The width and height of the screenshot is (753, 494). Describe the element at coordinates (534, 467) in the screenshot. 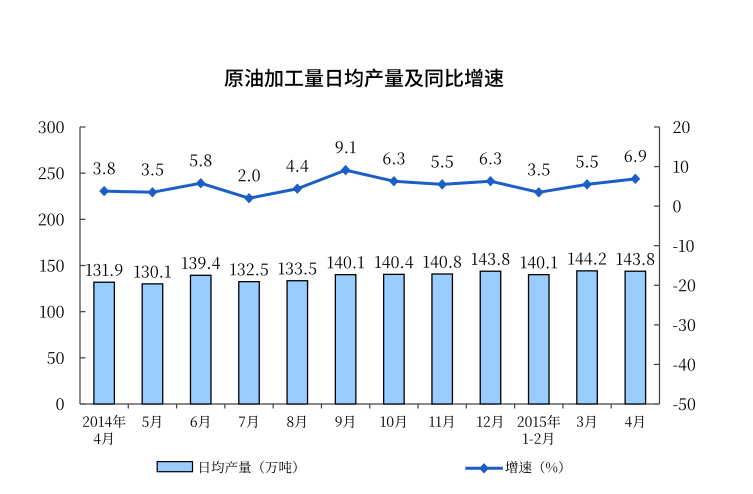

I see `legend-line-label` at that location.